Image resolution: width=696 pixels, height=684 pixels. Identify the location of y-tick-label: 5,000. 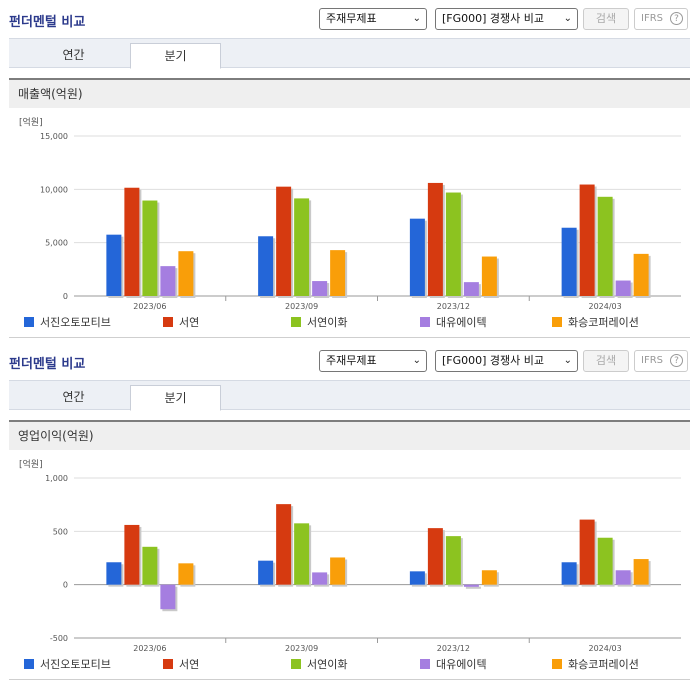
(56, 243).